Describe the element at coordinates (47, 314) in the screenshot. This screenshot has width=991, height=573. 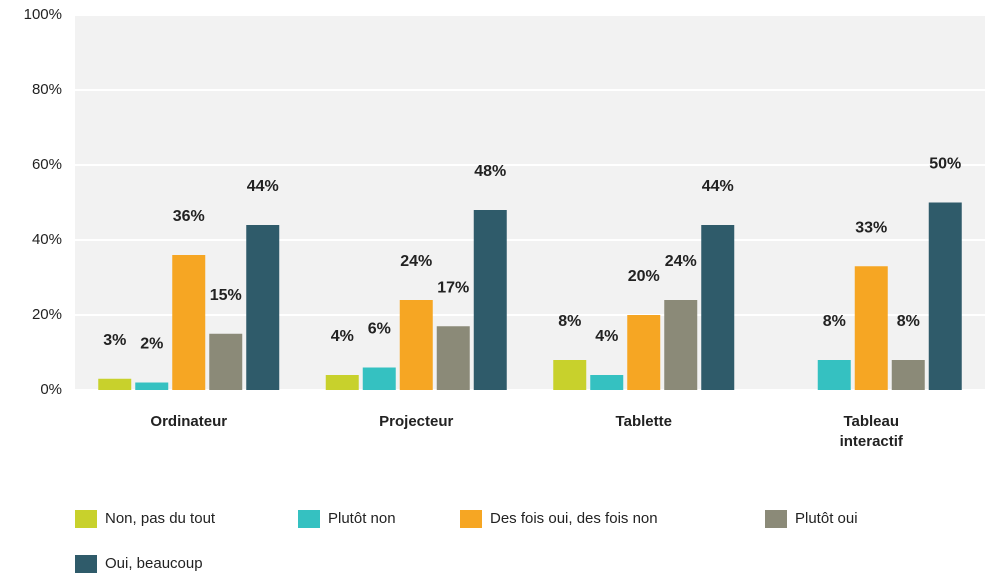
I see `y-tick-label: 20%` at that location.